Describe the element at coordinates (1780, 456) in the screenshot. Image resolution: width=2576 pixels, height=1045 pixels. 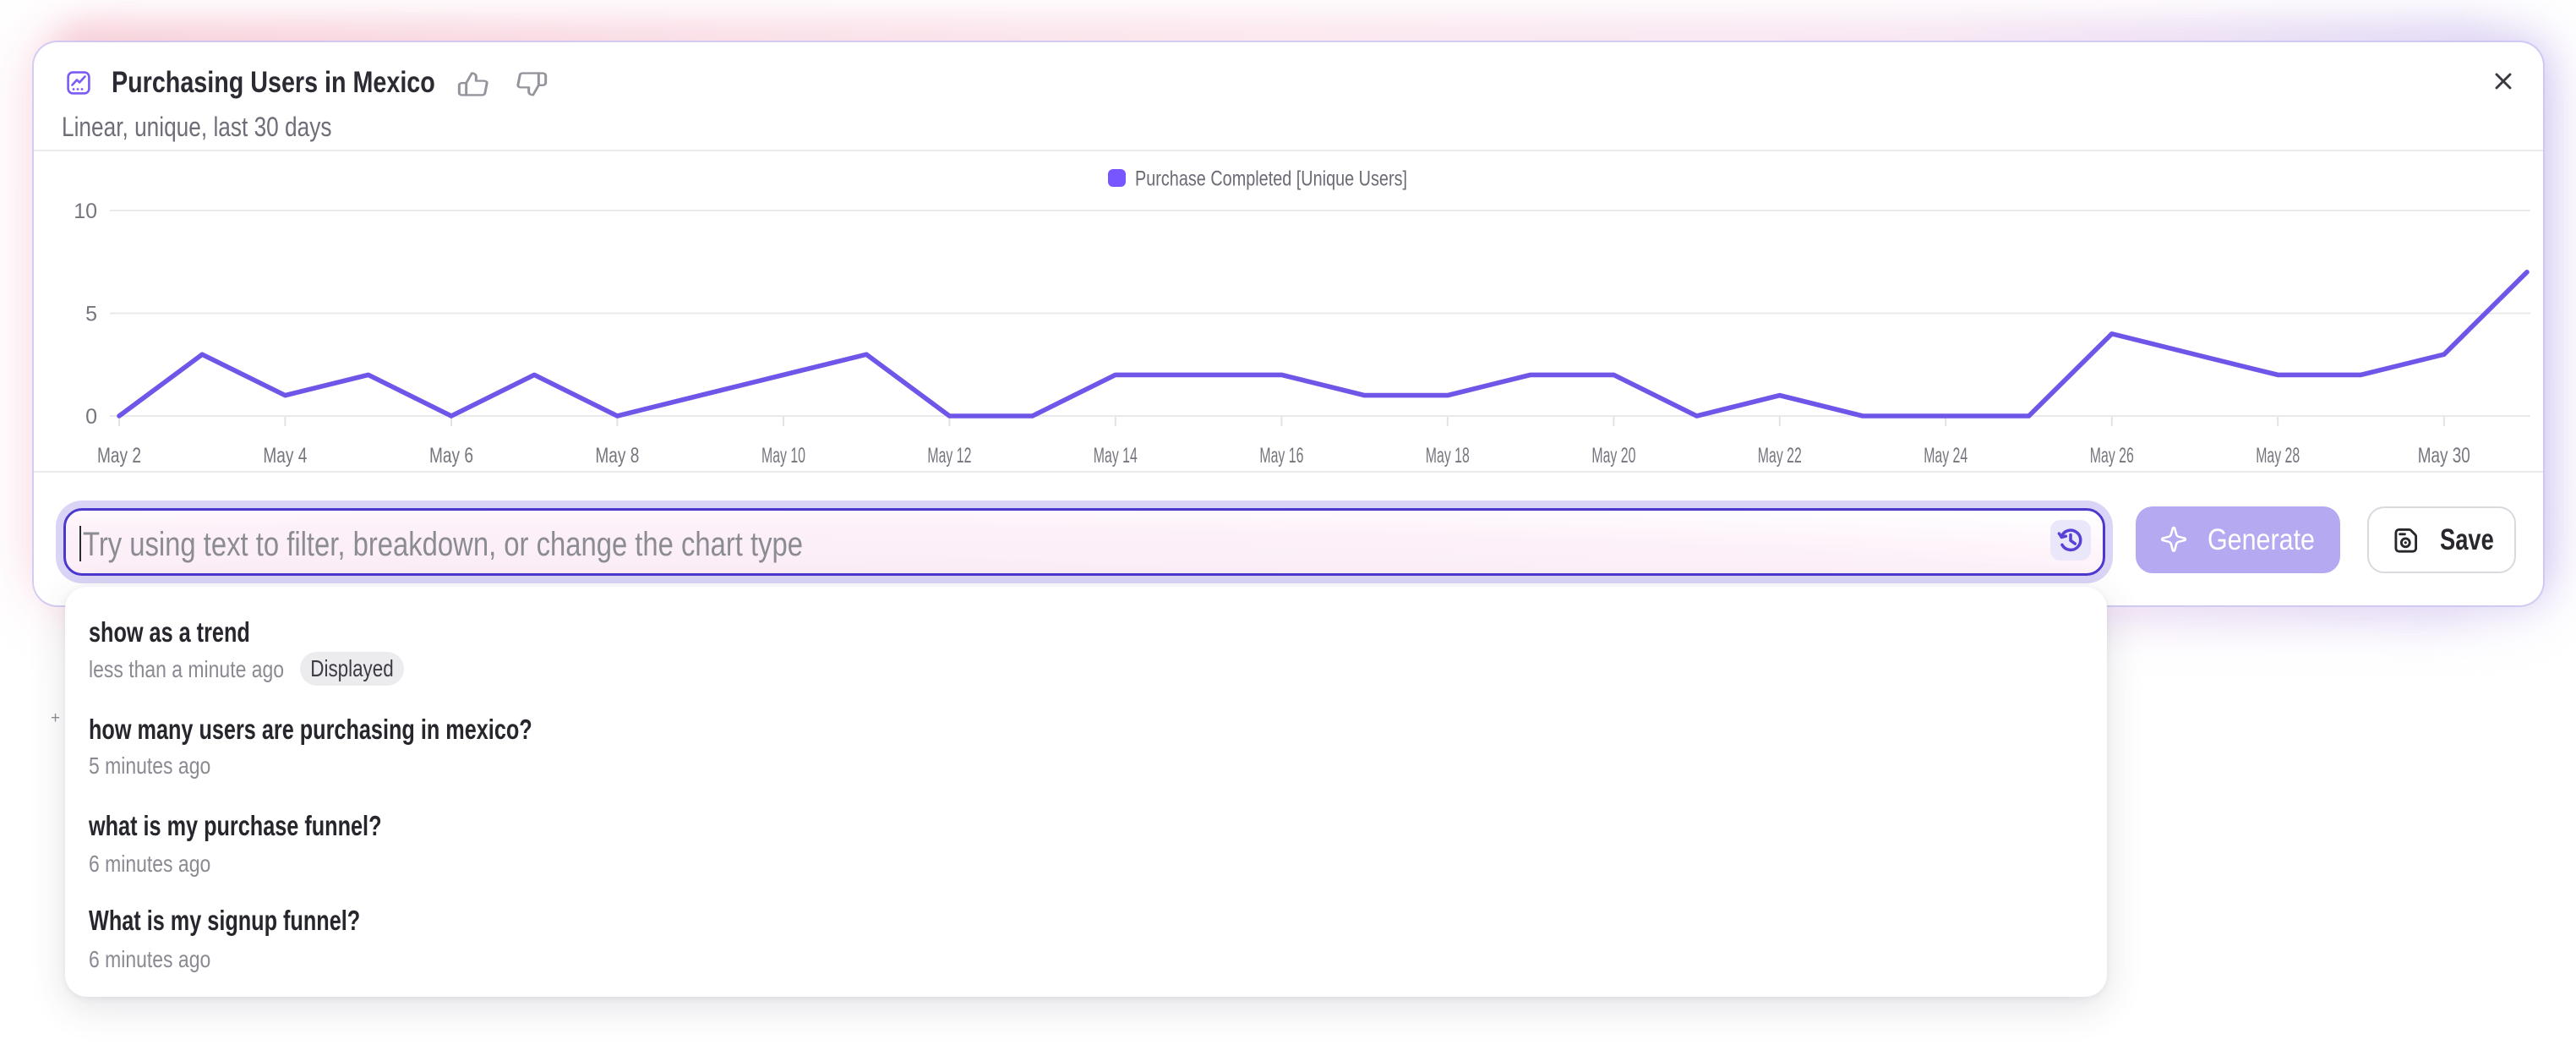
I see `svg-text: May 22` at that location.